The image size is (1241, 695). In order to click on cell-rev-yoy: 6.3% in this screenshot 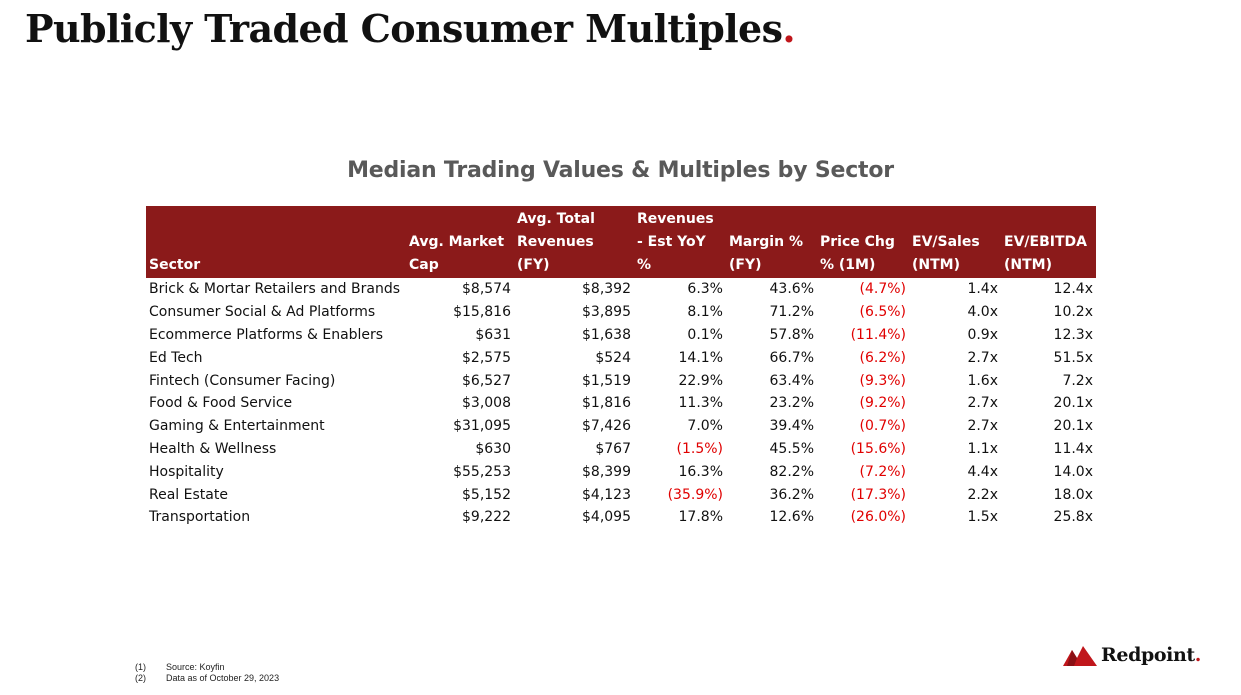, I will do `click(705, 289)`.